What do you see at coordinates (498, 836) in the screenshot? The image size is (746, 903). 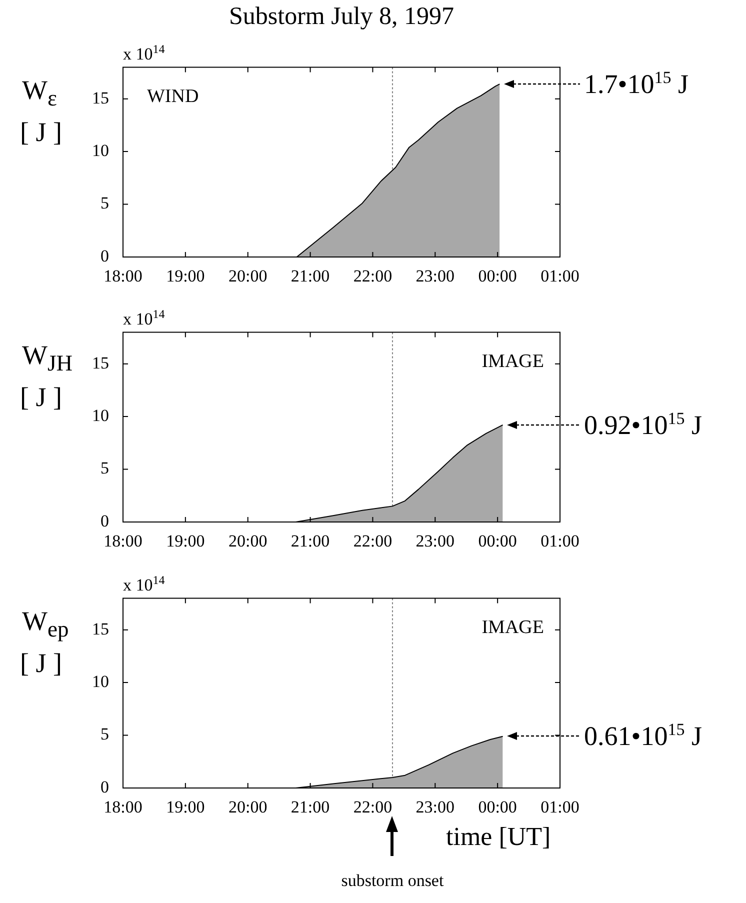 I see `x-axis-title: time [UT]` at bounding box center [498, 836].